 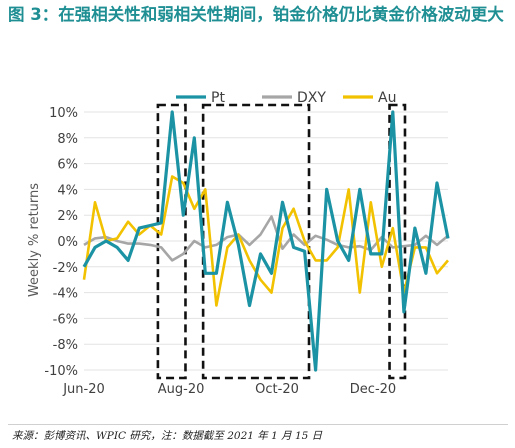 I want to click on x-tick-labels: Jun-20 Aug-20 Oct-20 Dec-20, so click(x=229, y=389).